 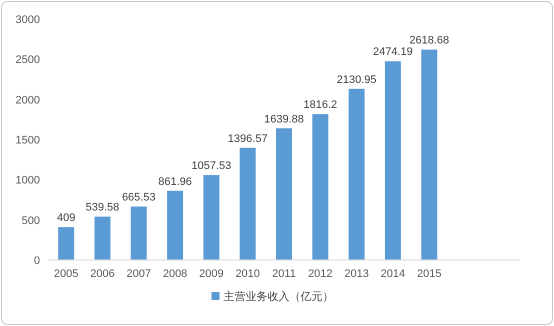 I want to click on y-tick-label: 0, so click(x=37, y=261).